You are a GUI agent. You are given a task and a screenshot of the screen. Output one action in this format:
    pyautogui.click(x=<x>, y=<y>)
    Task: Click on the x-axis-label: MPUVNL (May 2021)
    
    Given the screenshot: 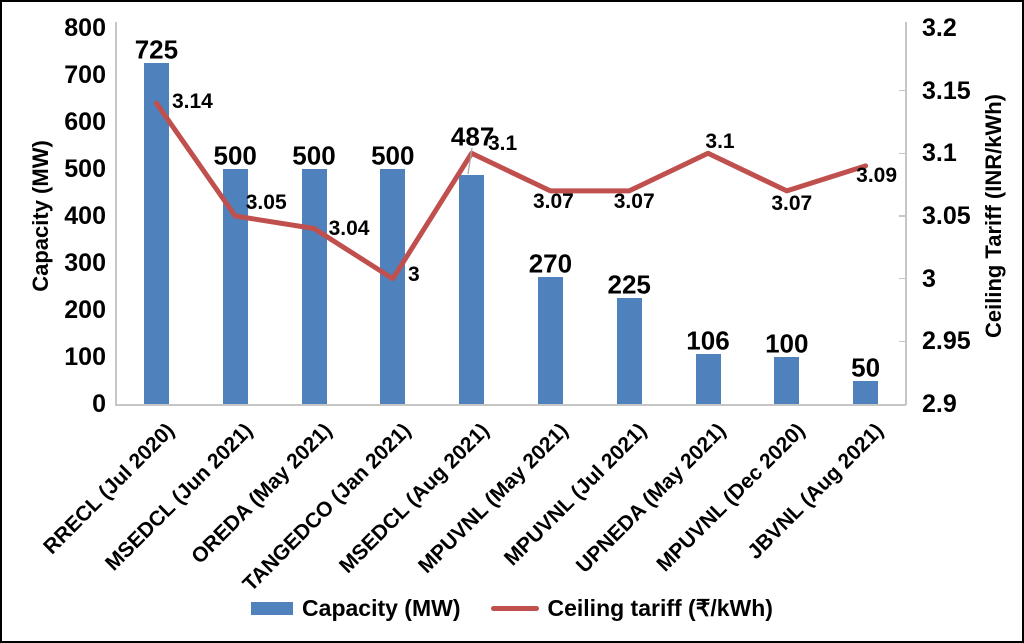 What is the action you would take?
    pyautogui.click(x=493, y=498)
    